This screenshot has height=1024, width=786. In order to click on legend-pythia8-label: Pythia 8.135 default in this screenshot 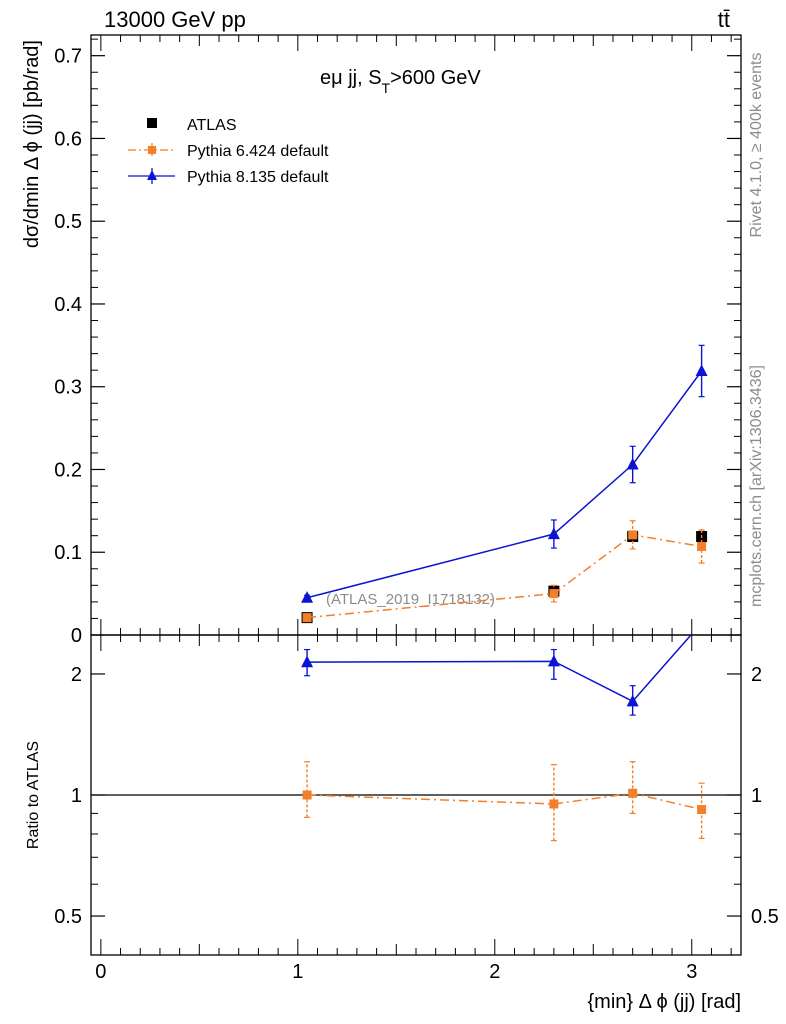, I will do `click(258, 177)`.